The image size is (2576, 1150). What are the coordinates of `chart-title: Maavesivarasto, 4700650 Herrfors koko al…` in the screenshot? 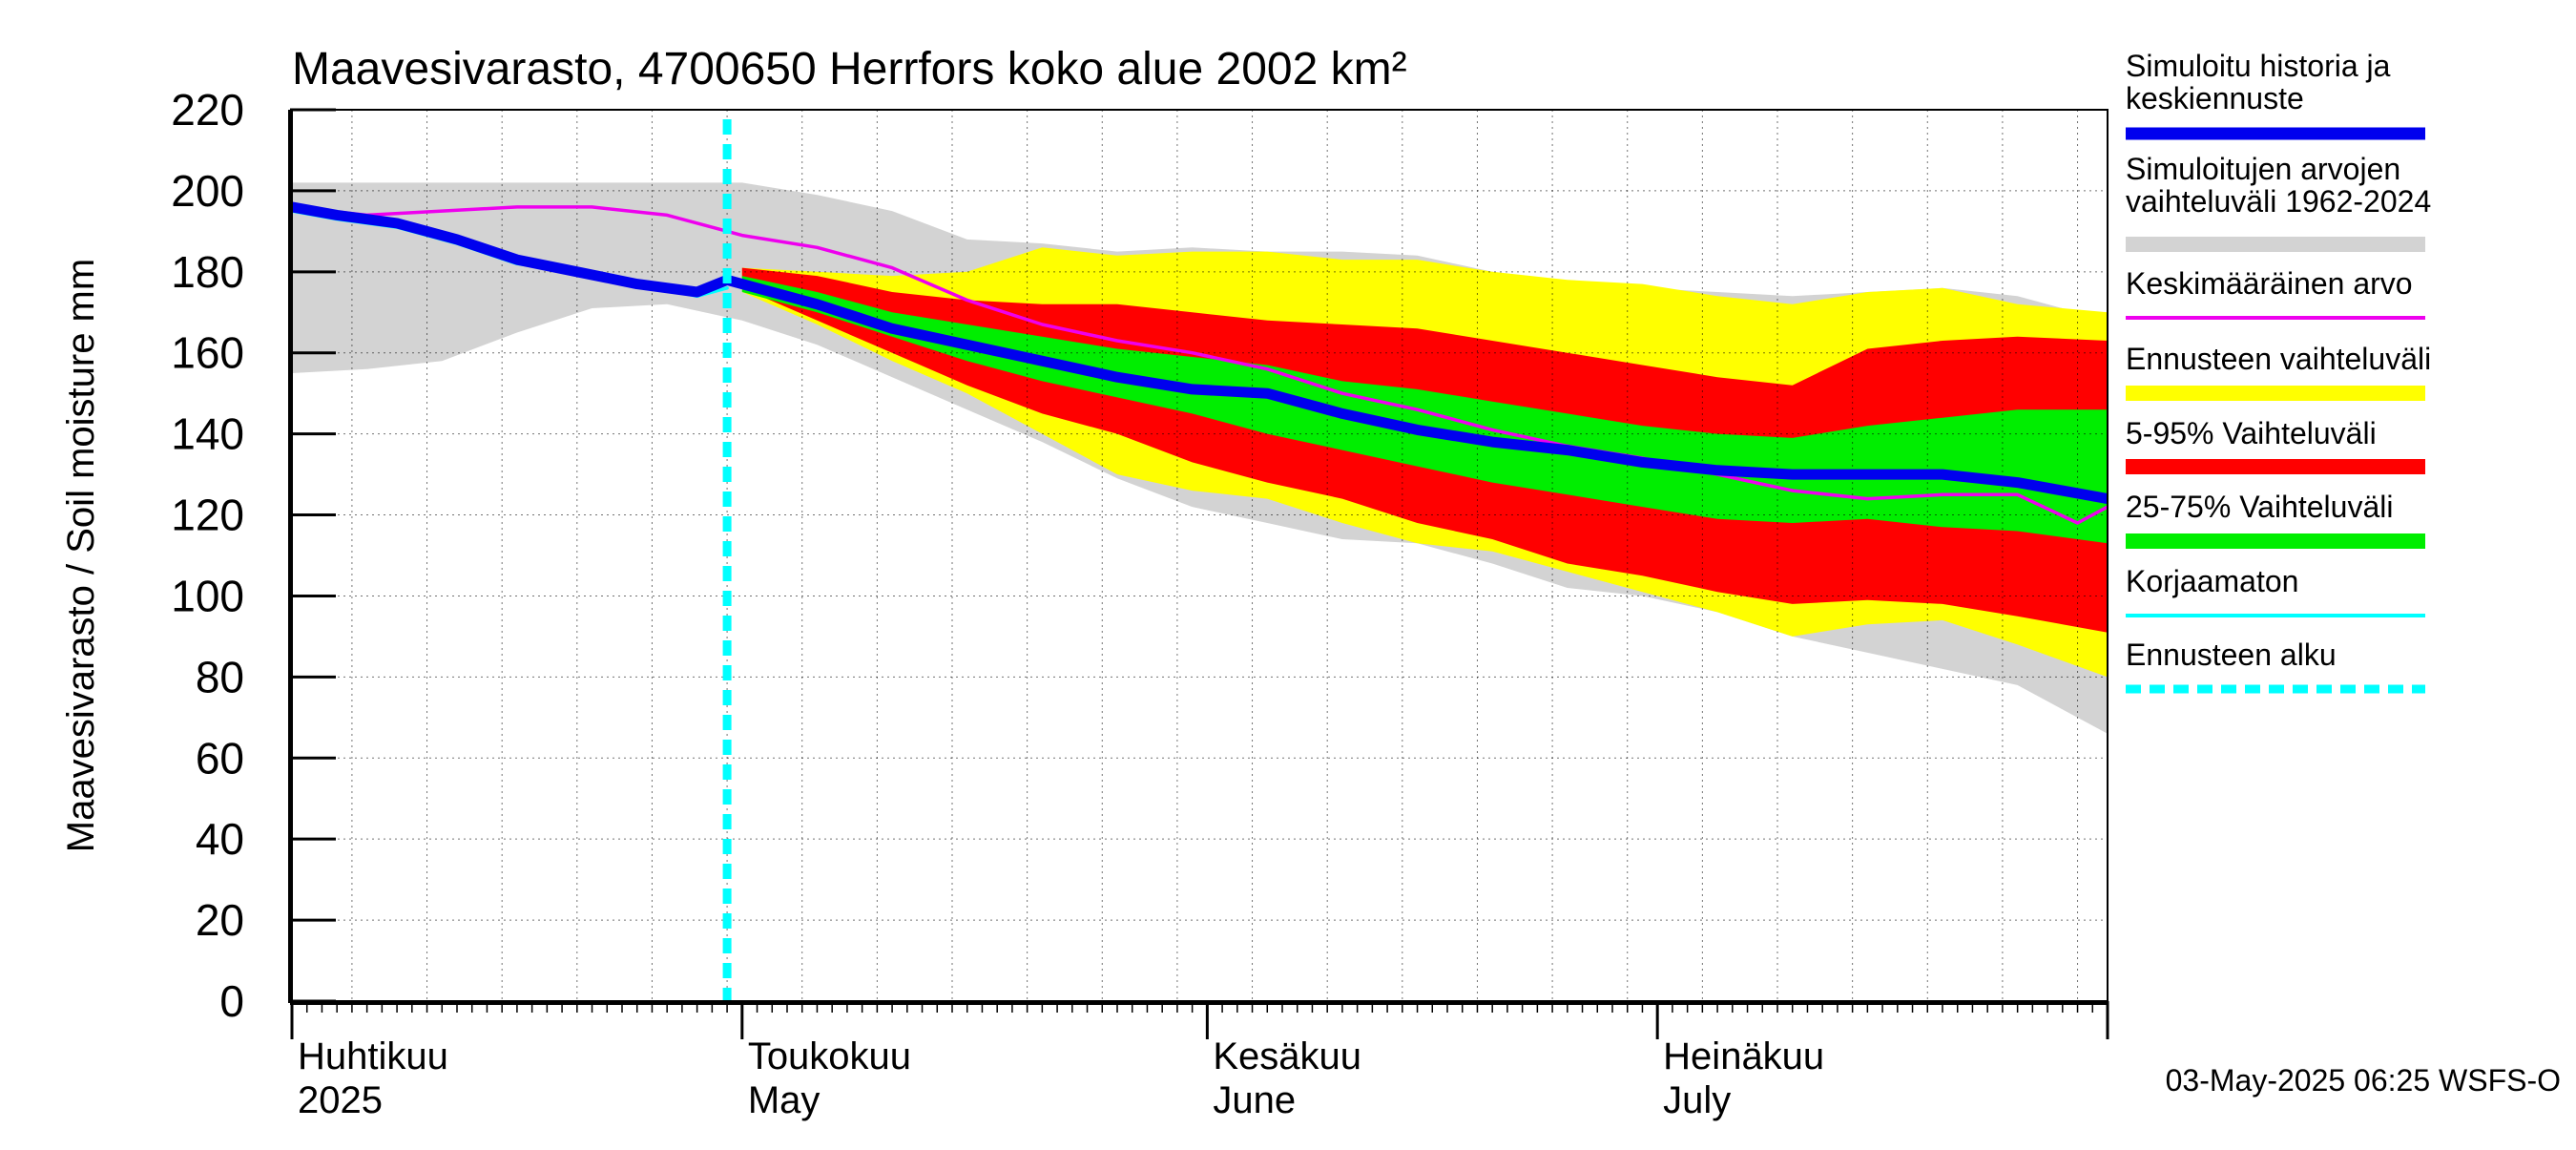 It's located at (849, 69).